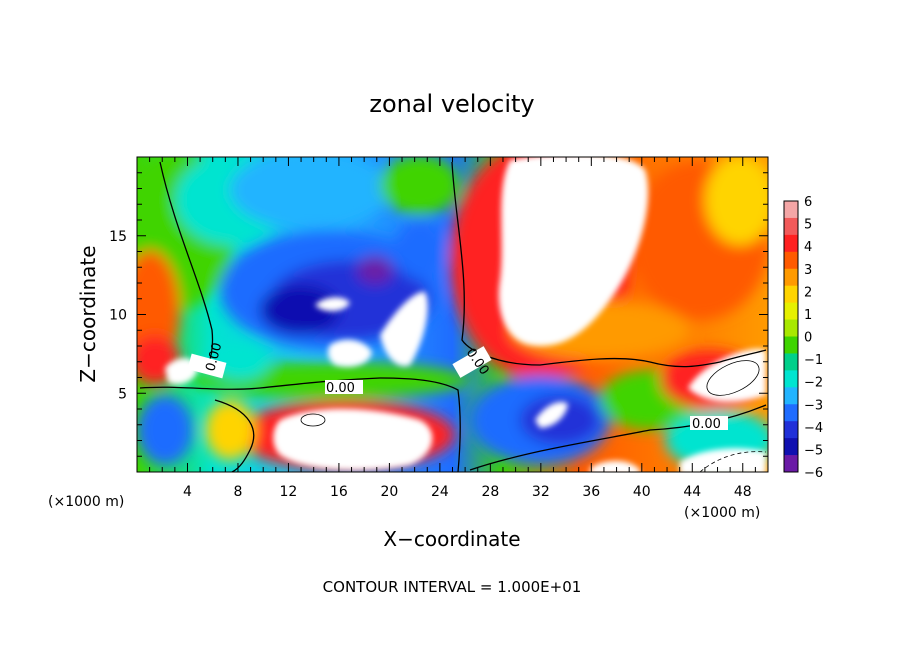 This screenshot has width=904, height=658. I want to click on x-tick-label: 36, so click(591, 492).